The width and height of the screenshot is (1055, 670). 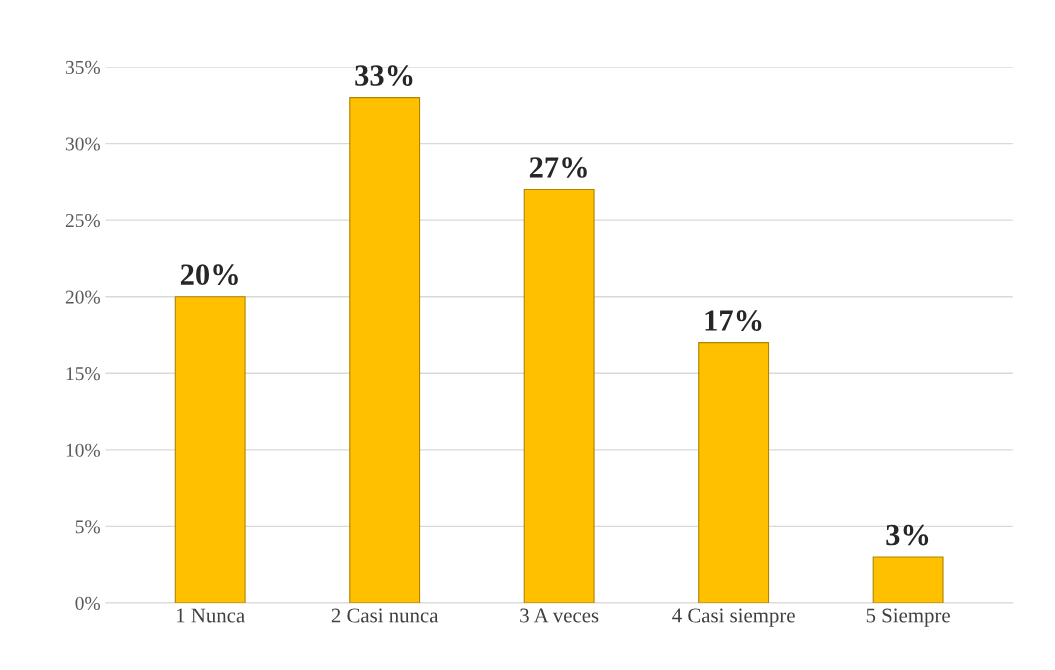 I want to click on data-label: 27%, so click(x=558, y=167).